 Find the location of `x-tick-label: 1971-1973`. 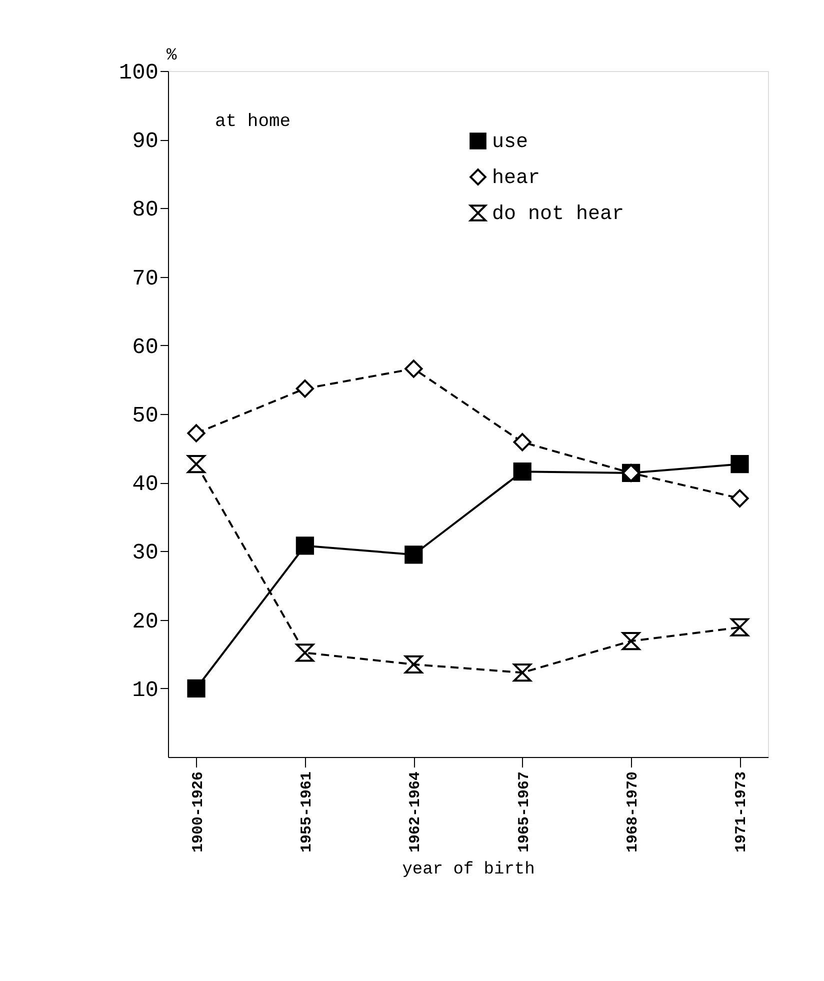

x-tick-label: 1971-1973 is located at coordinates (741, 812).